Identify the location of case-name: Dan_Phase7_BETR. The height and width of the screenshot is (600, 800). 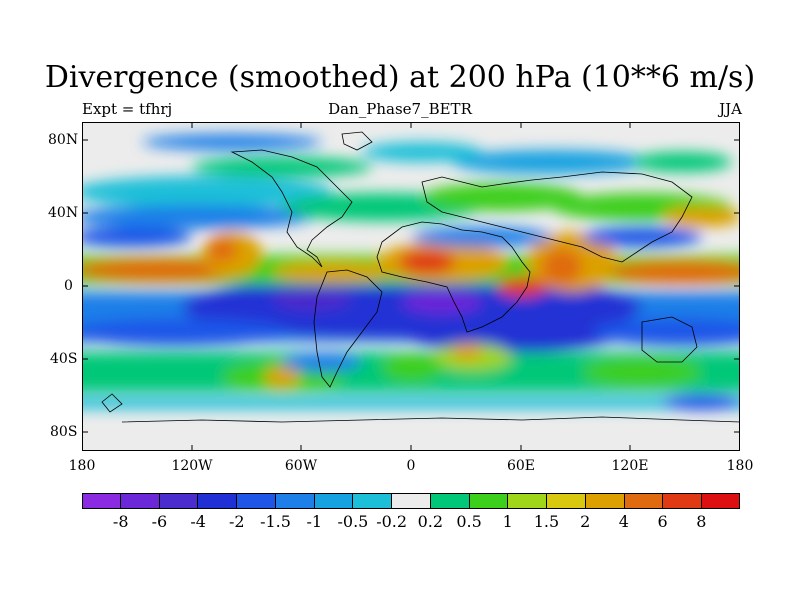
(400, 109).